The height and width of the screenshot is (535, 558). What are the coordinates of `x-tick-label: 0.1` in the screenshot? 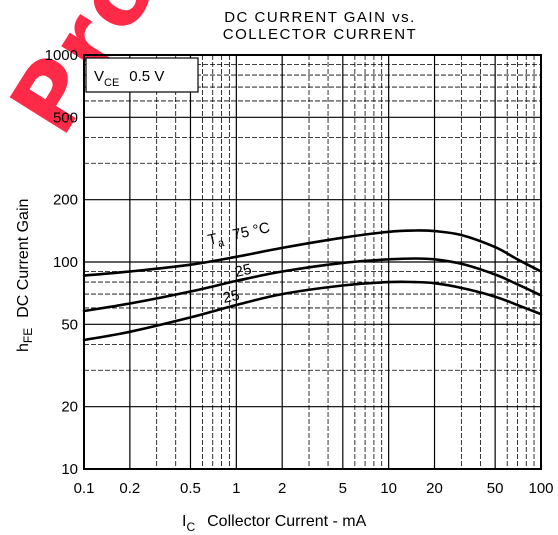 It's located at (84, 488).